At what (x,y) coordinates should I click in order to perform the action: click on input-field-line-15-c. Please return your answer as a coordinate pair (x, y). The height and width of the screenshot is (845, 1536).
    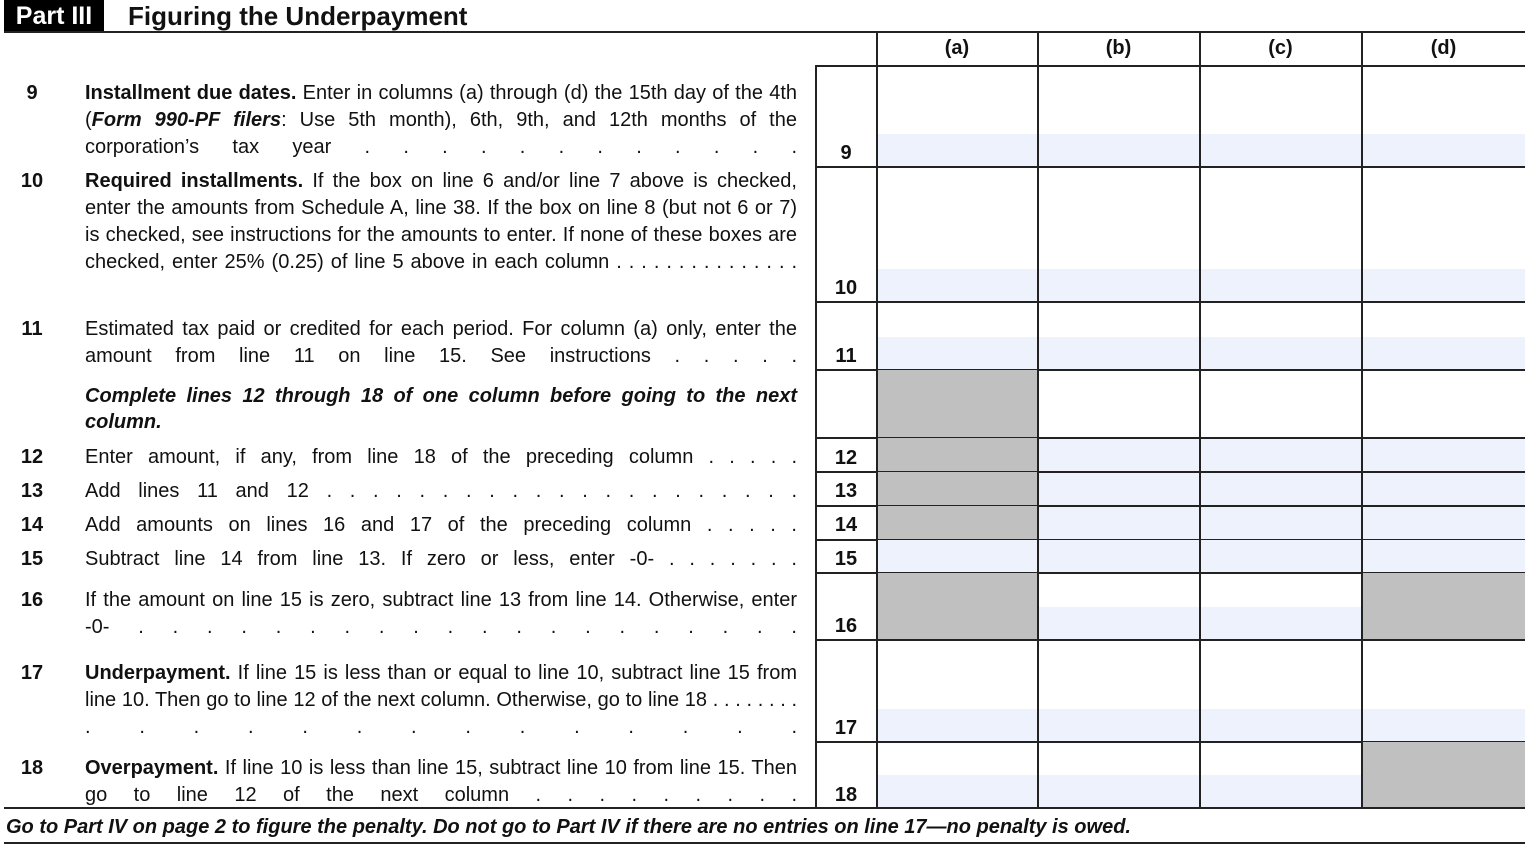
    Looking at the image, I should click on (1280, 556).